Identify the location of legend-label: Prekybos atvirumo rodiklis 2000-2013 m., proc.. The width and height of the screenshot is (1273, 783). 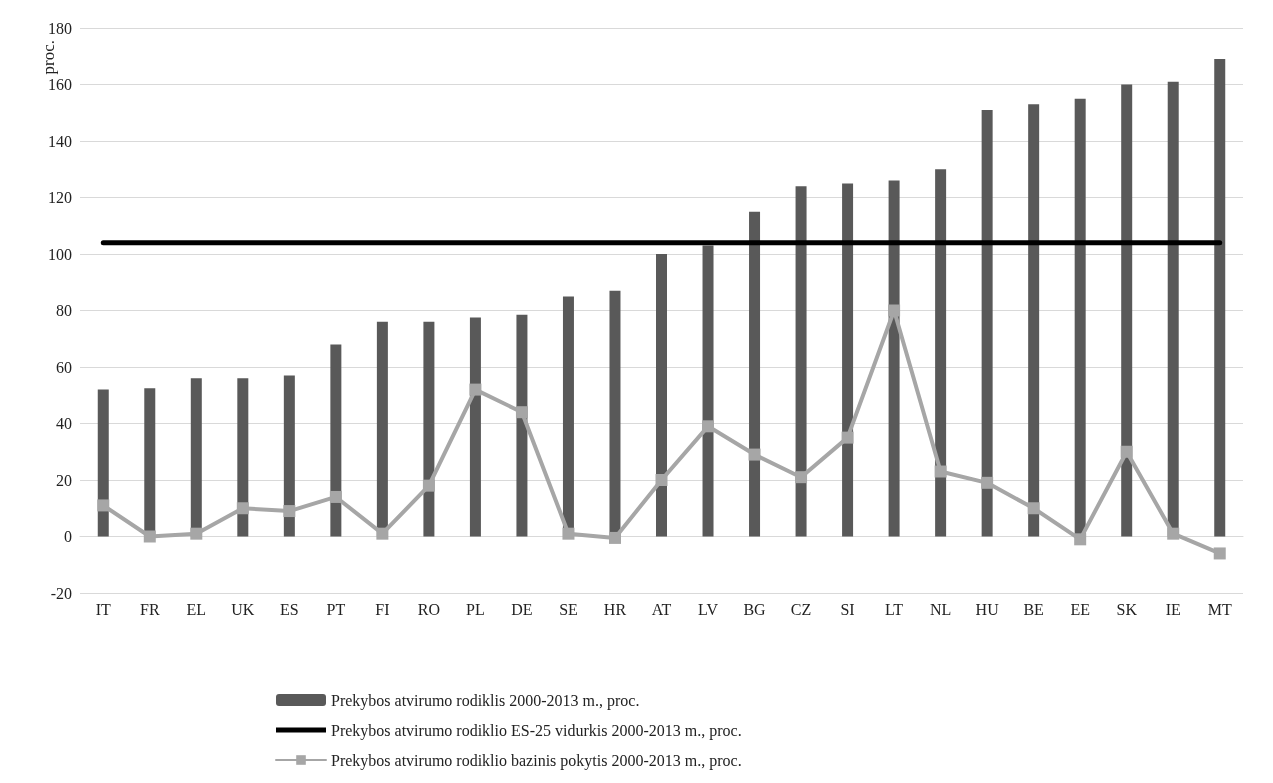
(485, 700).